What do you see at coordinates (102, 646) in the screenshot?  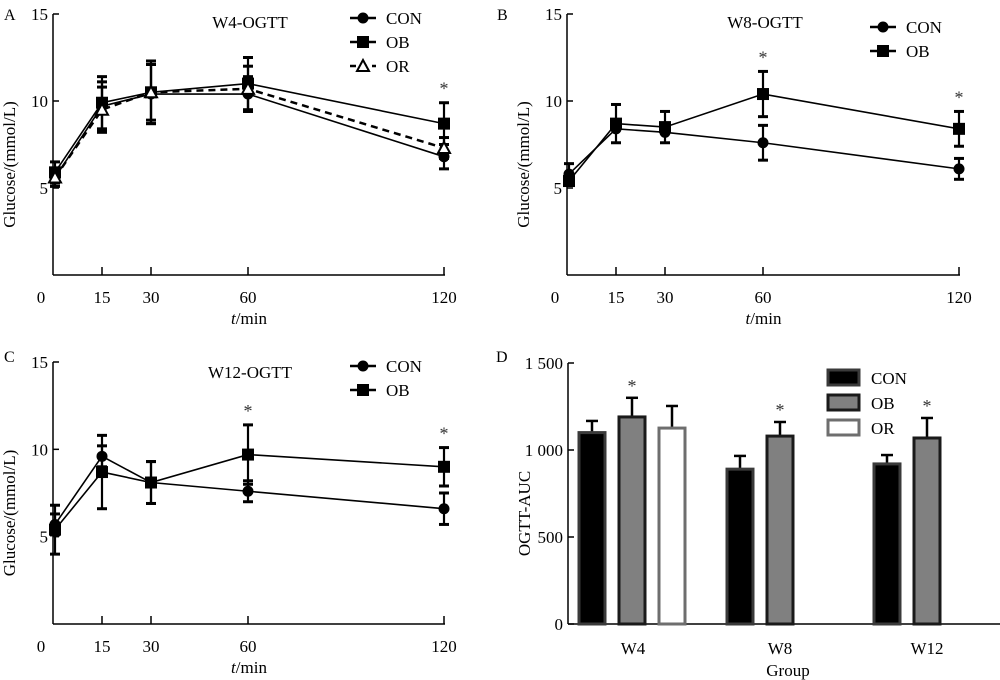 I see `x-tick-label: 15` at bounding box center [102, 646].